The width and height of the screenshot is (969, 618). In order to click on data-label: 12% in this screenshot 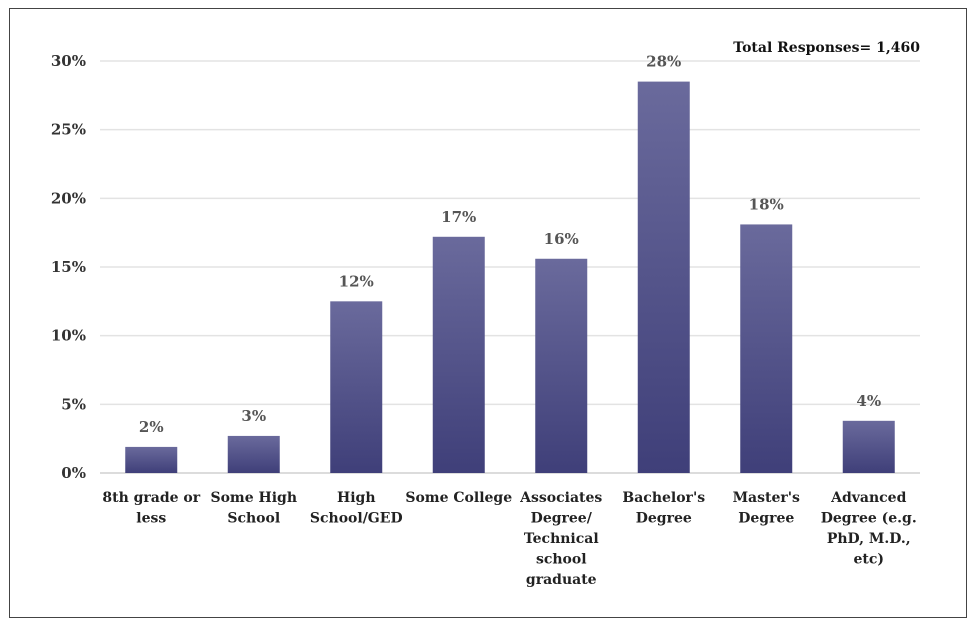, I will do `click(356, 281)`.